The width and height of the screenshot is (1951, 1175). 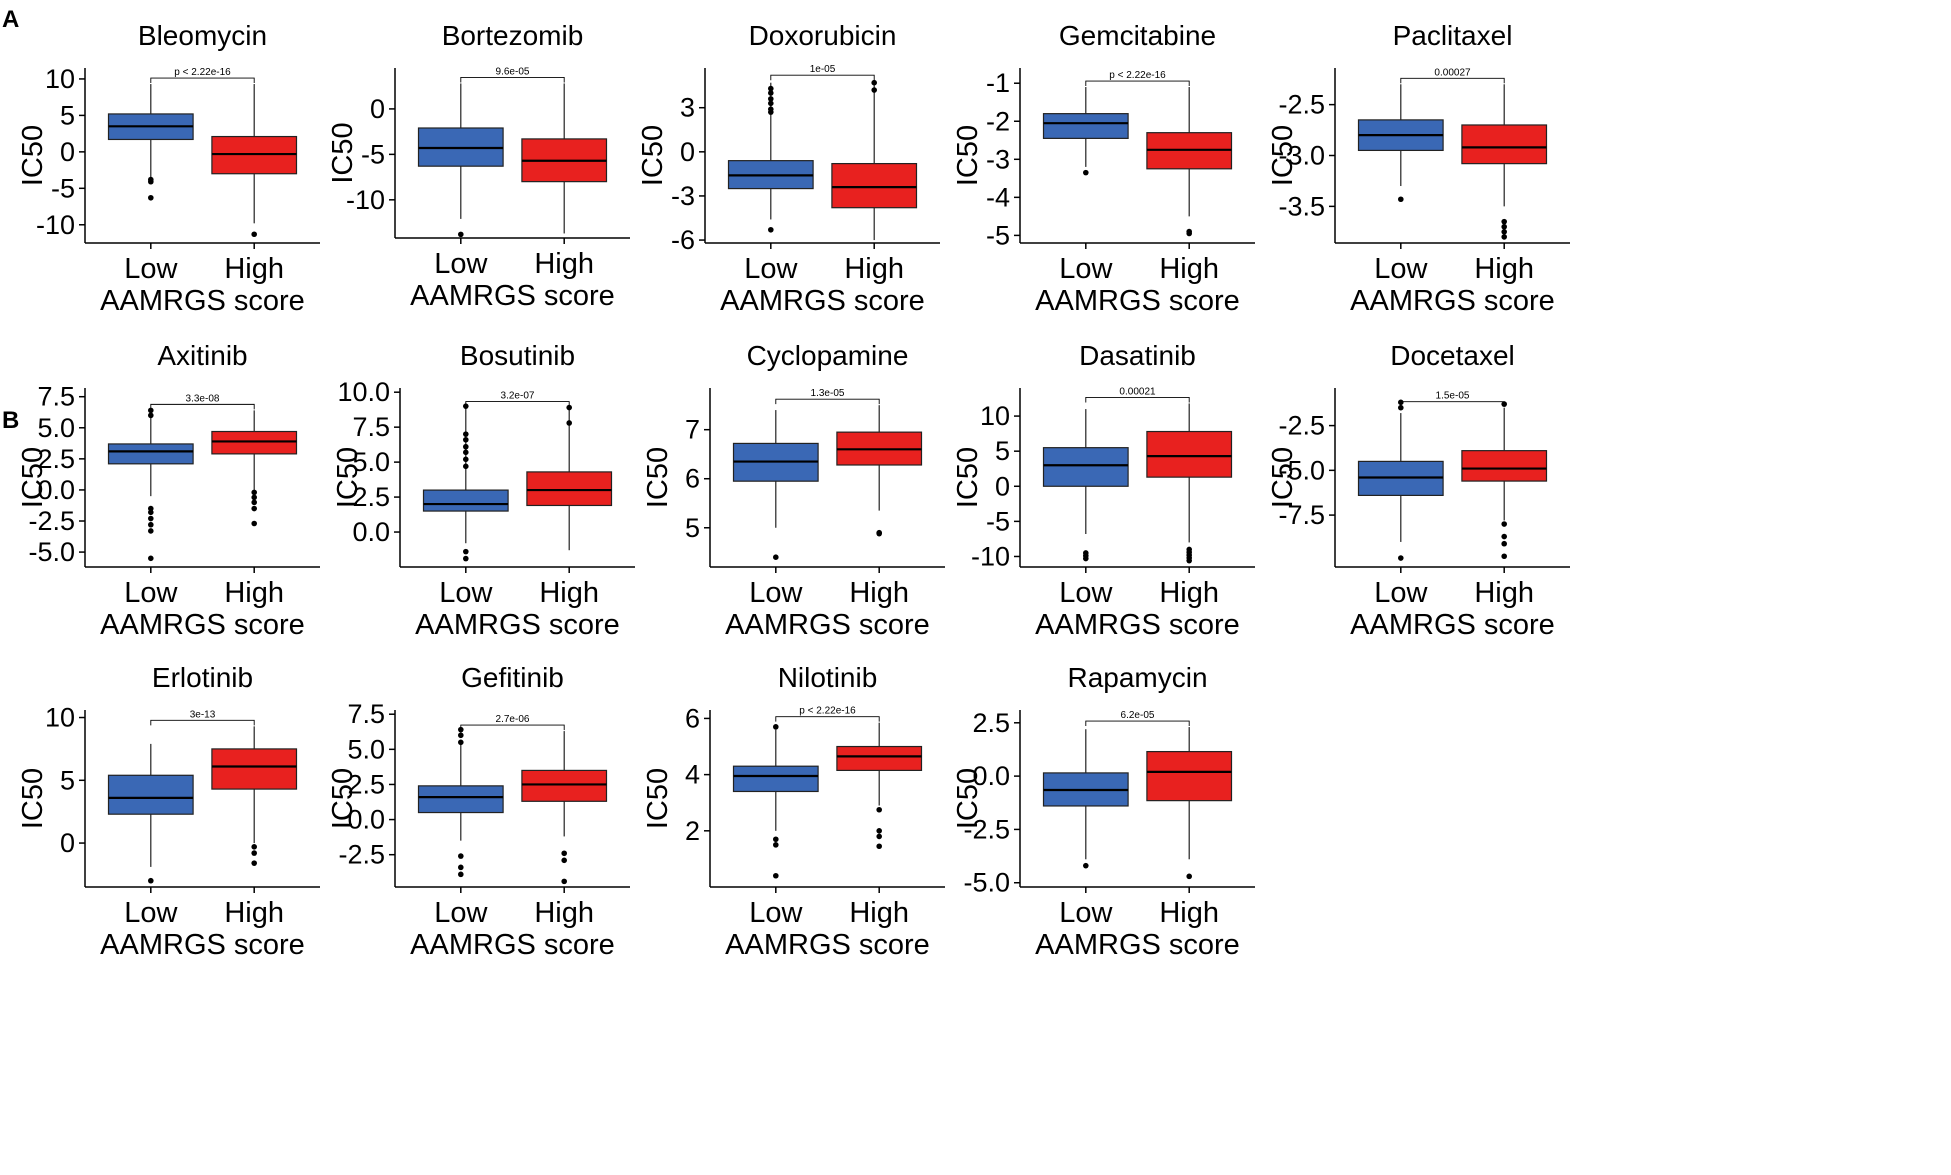 What do you see at coordinates (1137, 75) in the screenshot?
I see `p-value-label: p < 2.22e-16` at bounding box center [1137, 75].